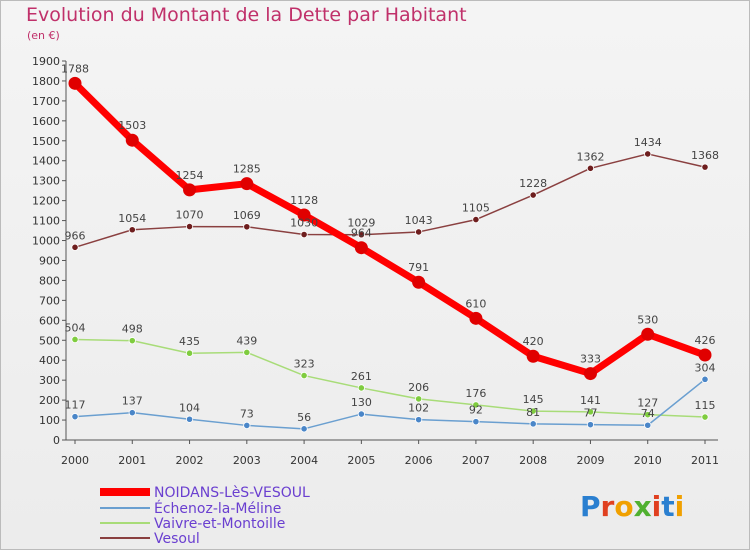 The image size is (750, 550). I want to click on data-label: 964, so click(361, 233).